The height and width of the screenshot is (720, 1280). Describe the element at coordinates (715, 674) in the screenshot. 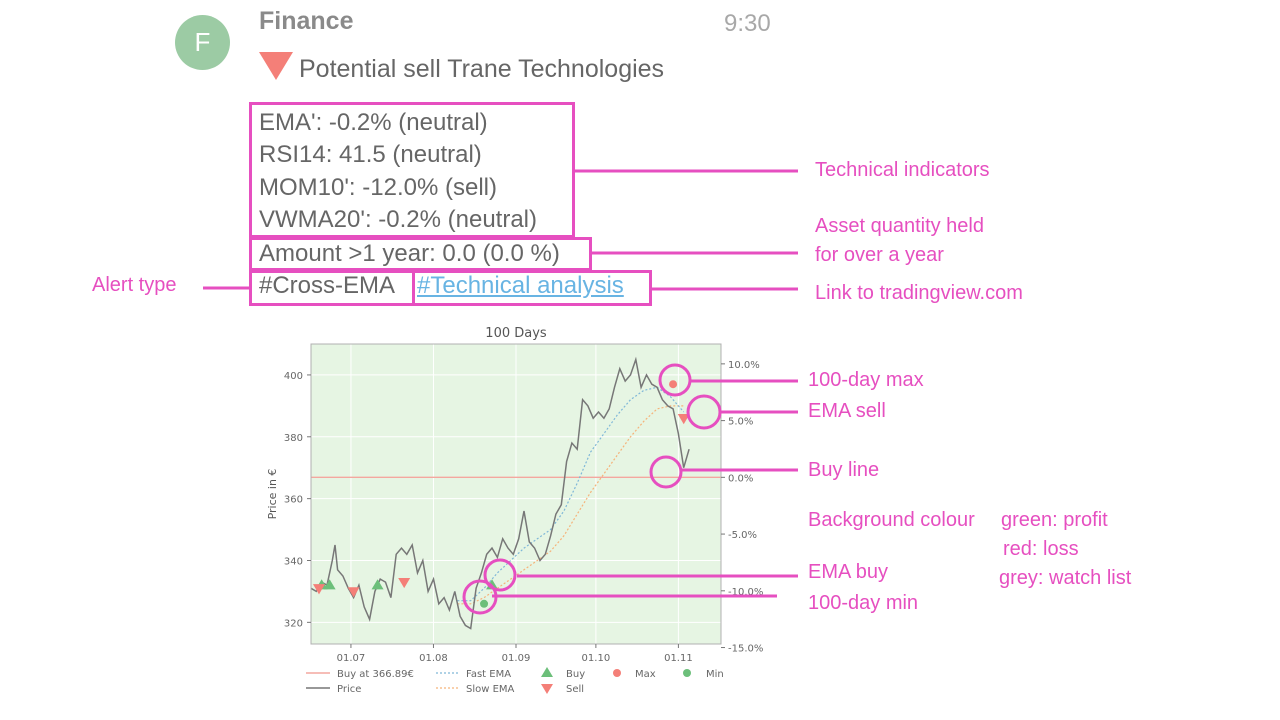

I see `legend-min-label: Min` at that location.